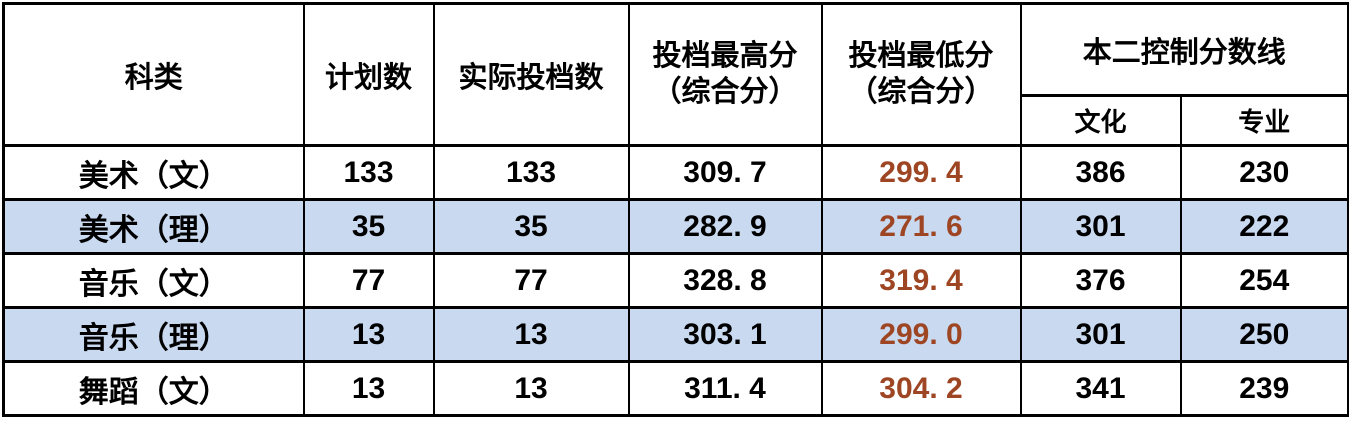 This screenshot has width=1349, height=422. Describe the element at coordinates (1264, 226) in the screenshot. I see `cell-major: 222` at that location.